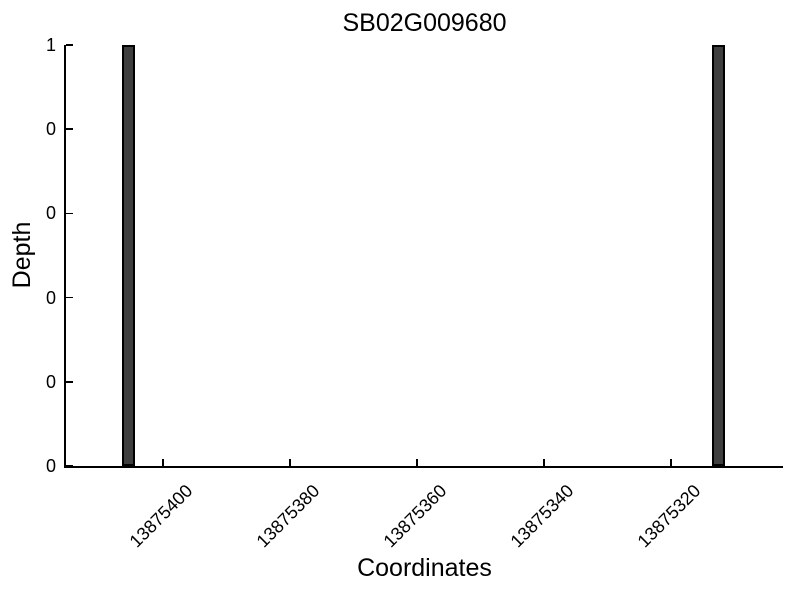 This screenshot has width=800, height=600. Describe the element at coordinates (22, 255) in the screenshot. I see `y-axis-label: Depth` at that location.